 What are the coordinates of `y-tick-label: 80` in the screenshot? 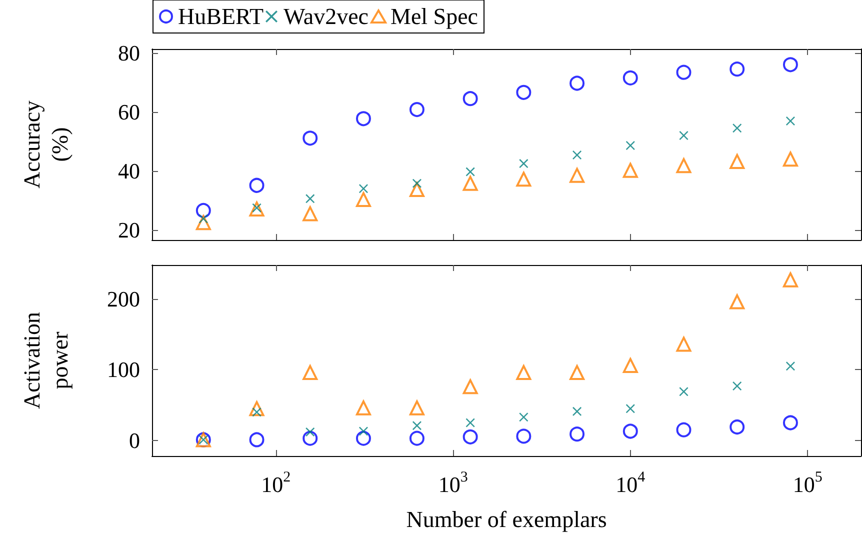 It's located at (129, 53).